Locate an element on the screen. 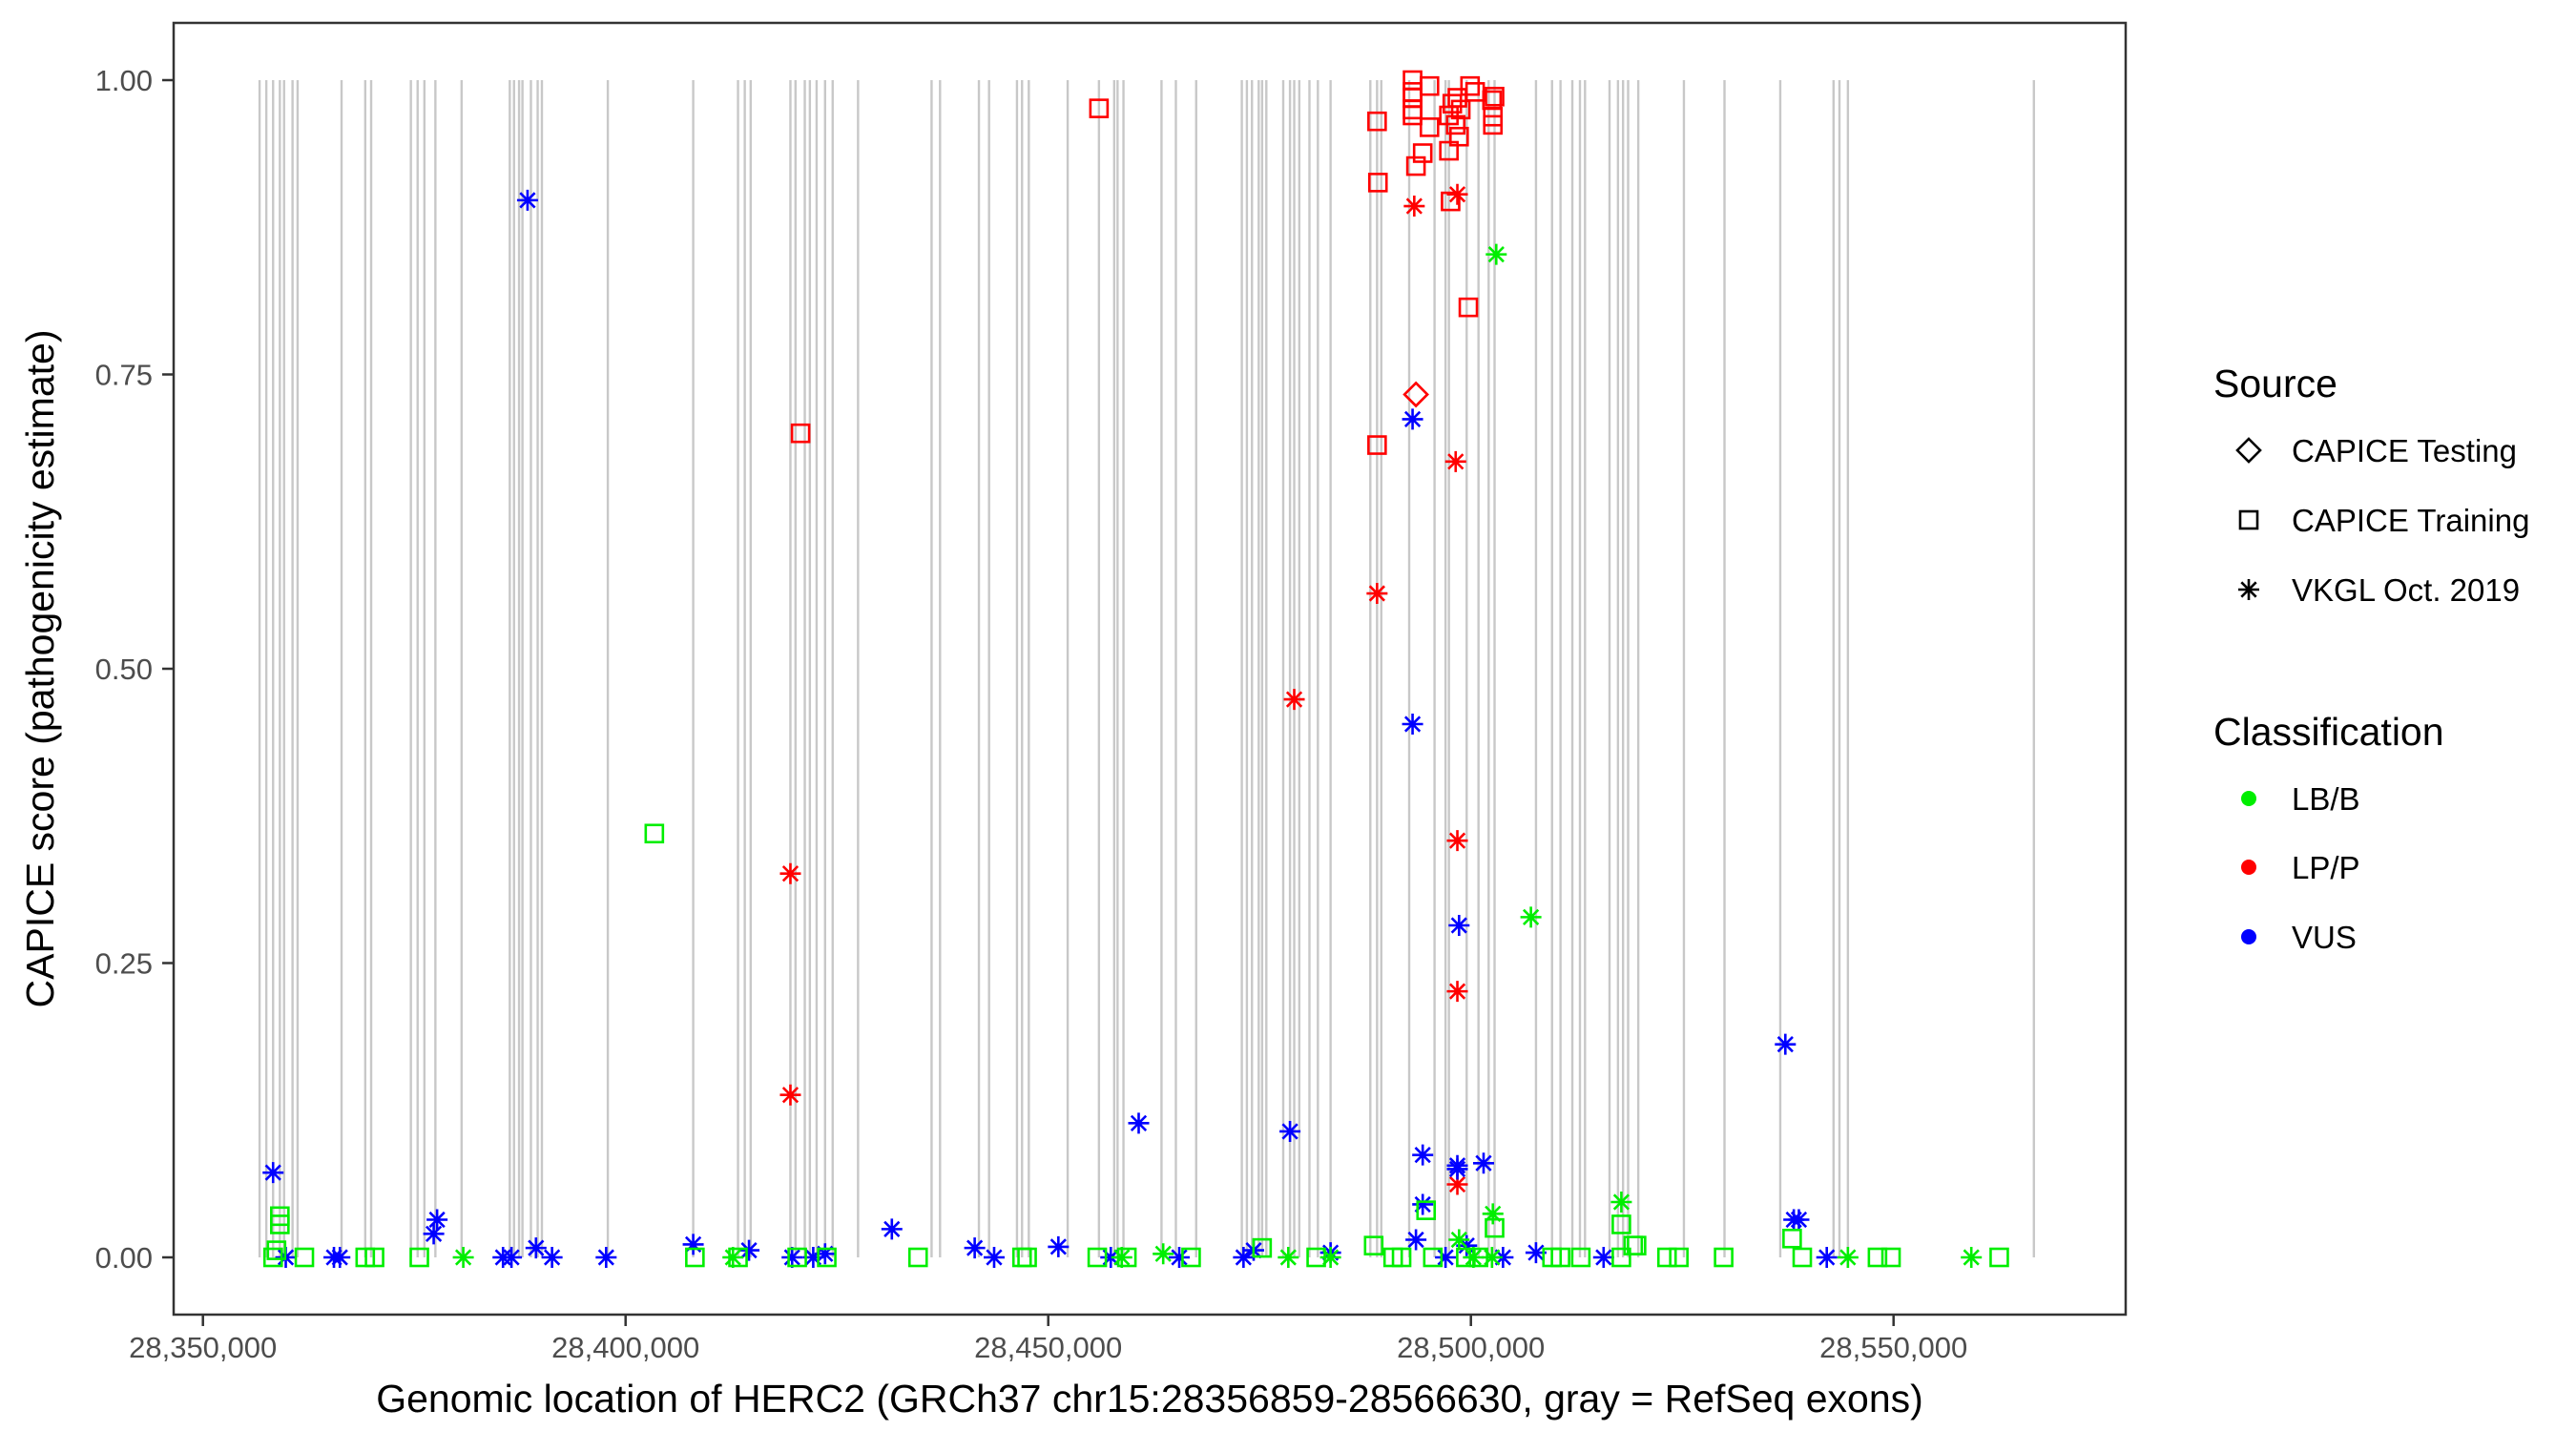 The height and width of the screenshot is (1431, 2576). legend-label-class: VUS is located at coordinates (2324, 937).